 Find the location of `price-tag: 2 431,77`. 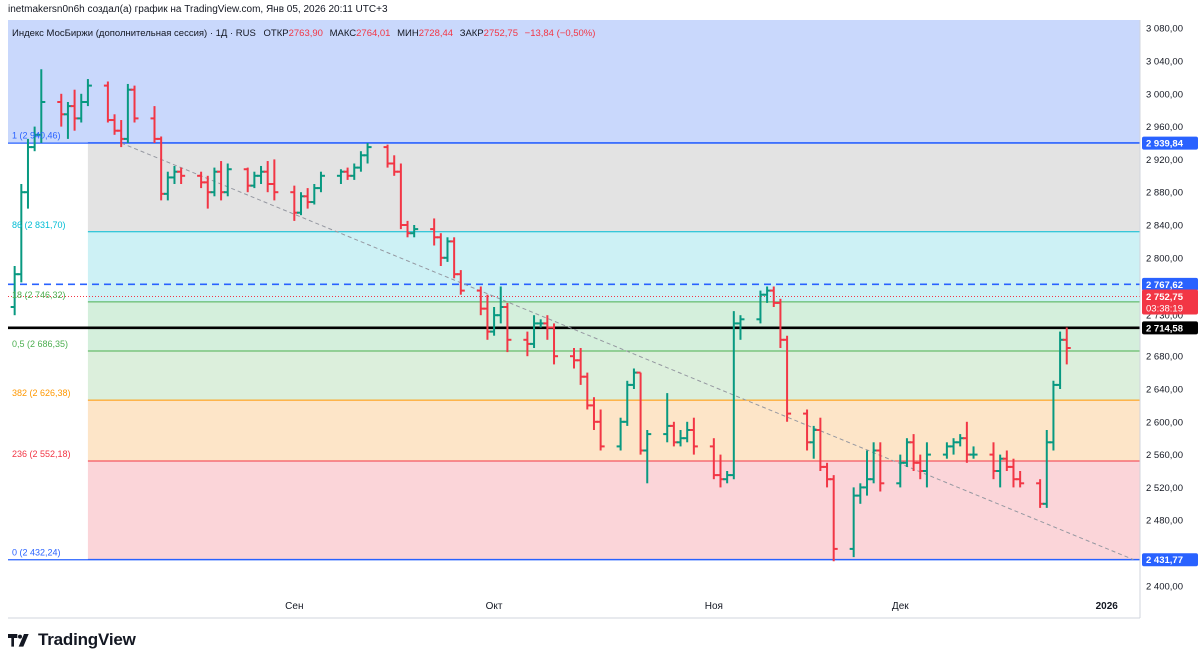

price-tag: 2 431,77 is located at coordinates (1164, 560).